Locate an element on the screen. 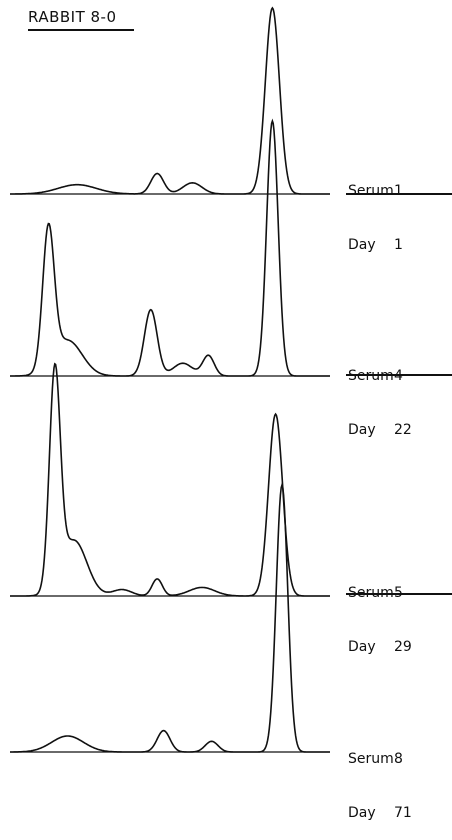 This screenshot has height=840, width=452. chart-title: RABBIT 8-0 is located at coordinates (72, 17).